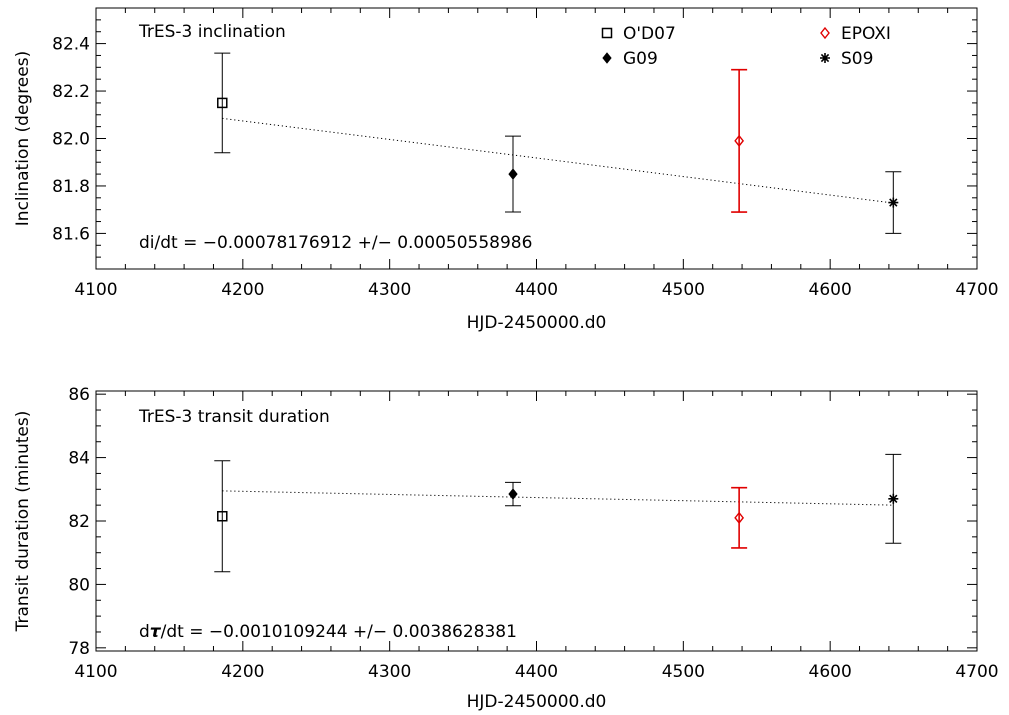 This screenshot has height=715, width=1009. I want to click on y-tick-label: 78, so click(79, 649).